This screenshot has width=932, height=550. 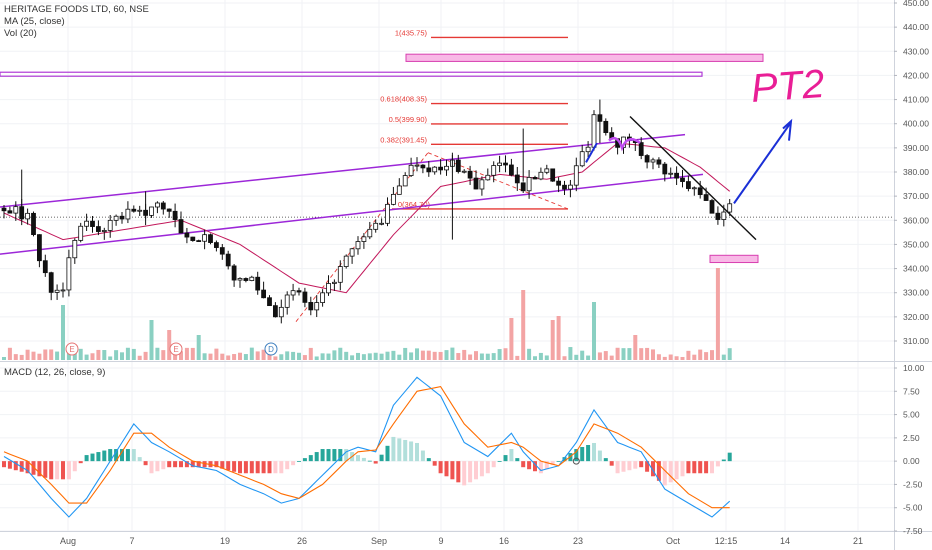 I want to click on vol-legend: Vol (20), so click(x=20, y=33).